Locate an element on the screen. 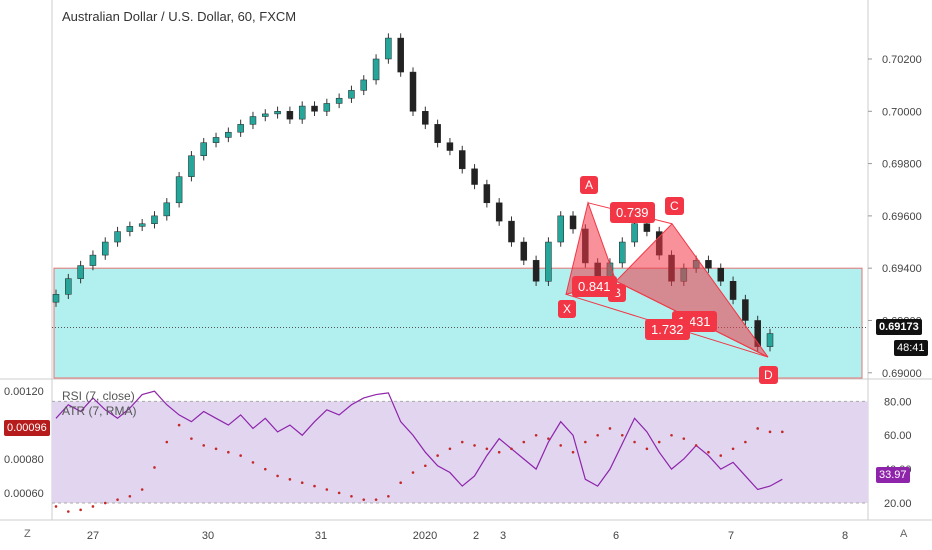  atr-legend: ATR (7, RMA) is located at coordinates (99, 411).